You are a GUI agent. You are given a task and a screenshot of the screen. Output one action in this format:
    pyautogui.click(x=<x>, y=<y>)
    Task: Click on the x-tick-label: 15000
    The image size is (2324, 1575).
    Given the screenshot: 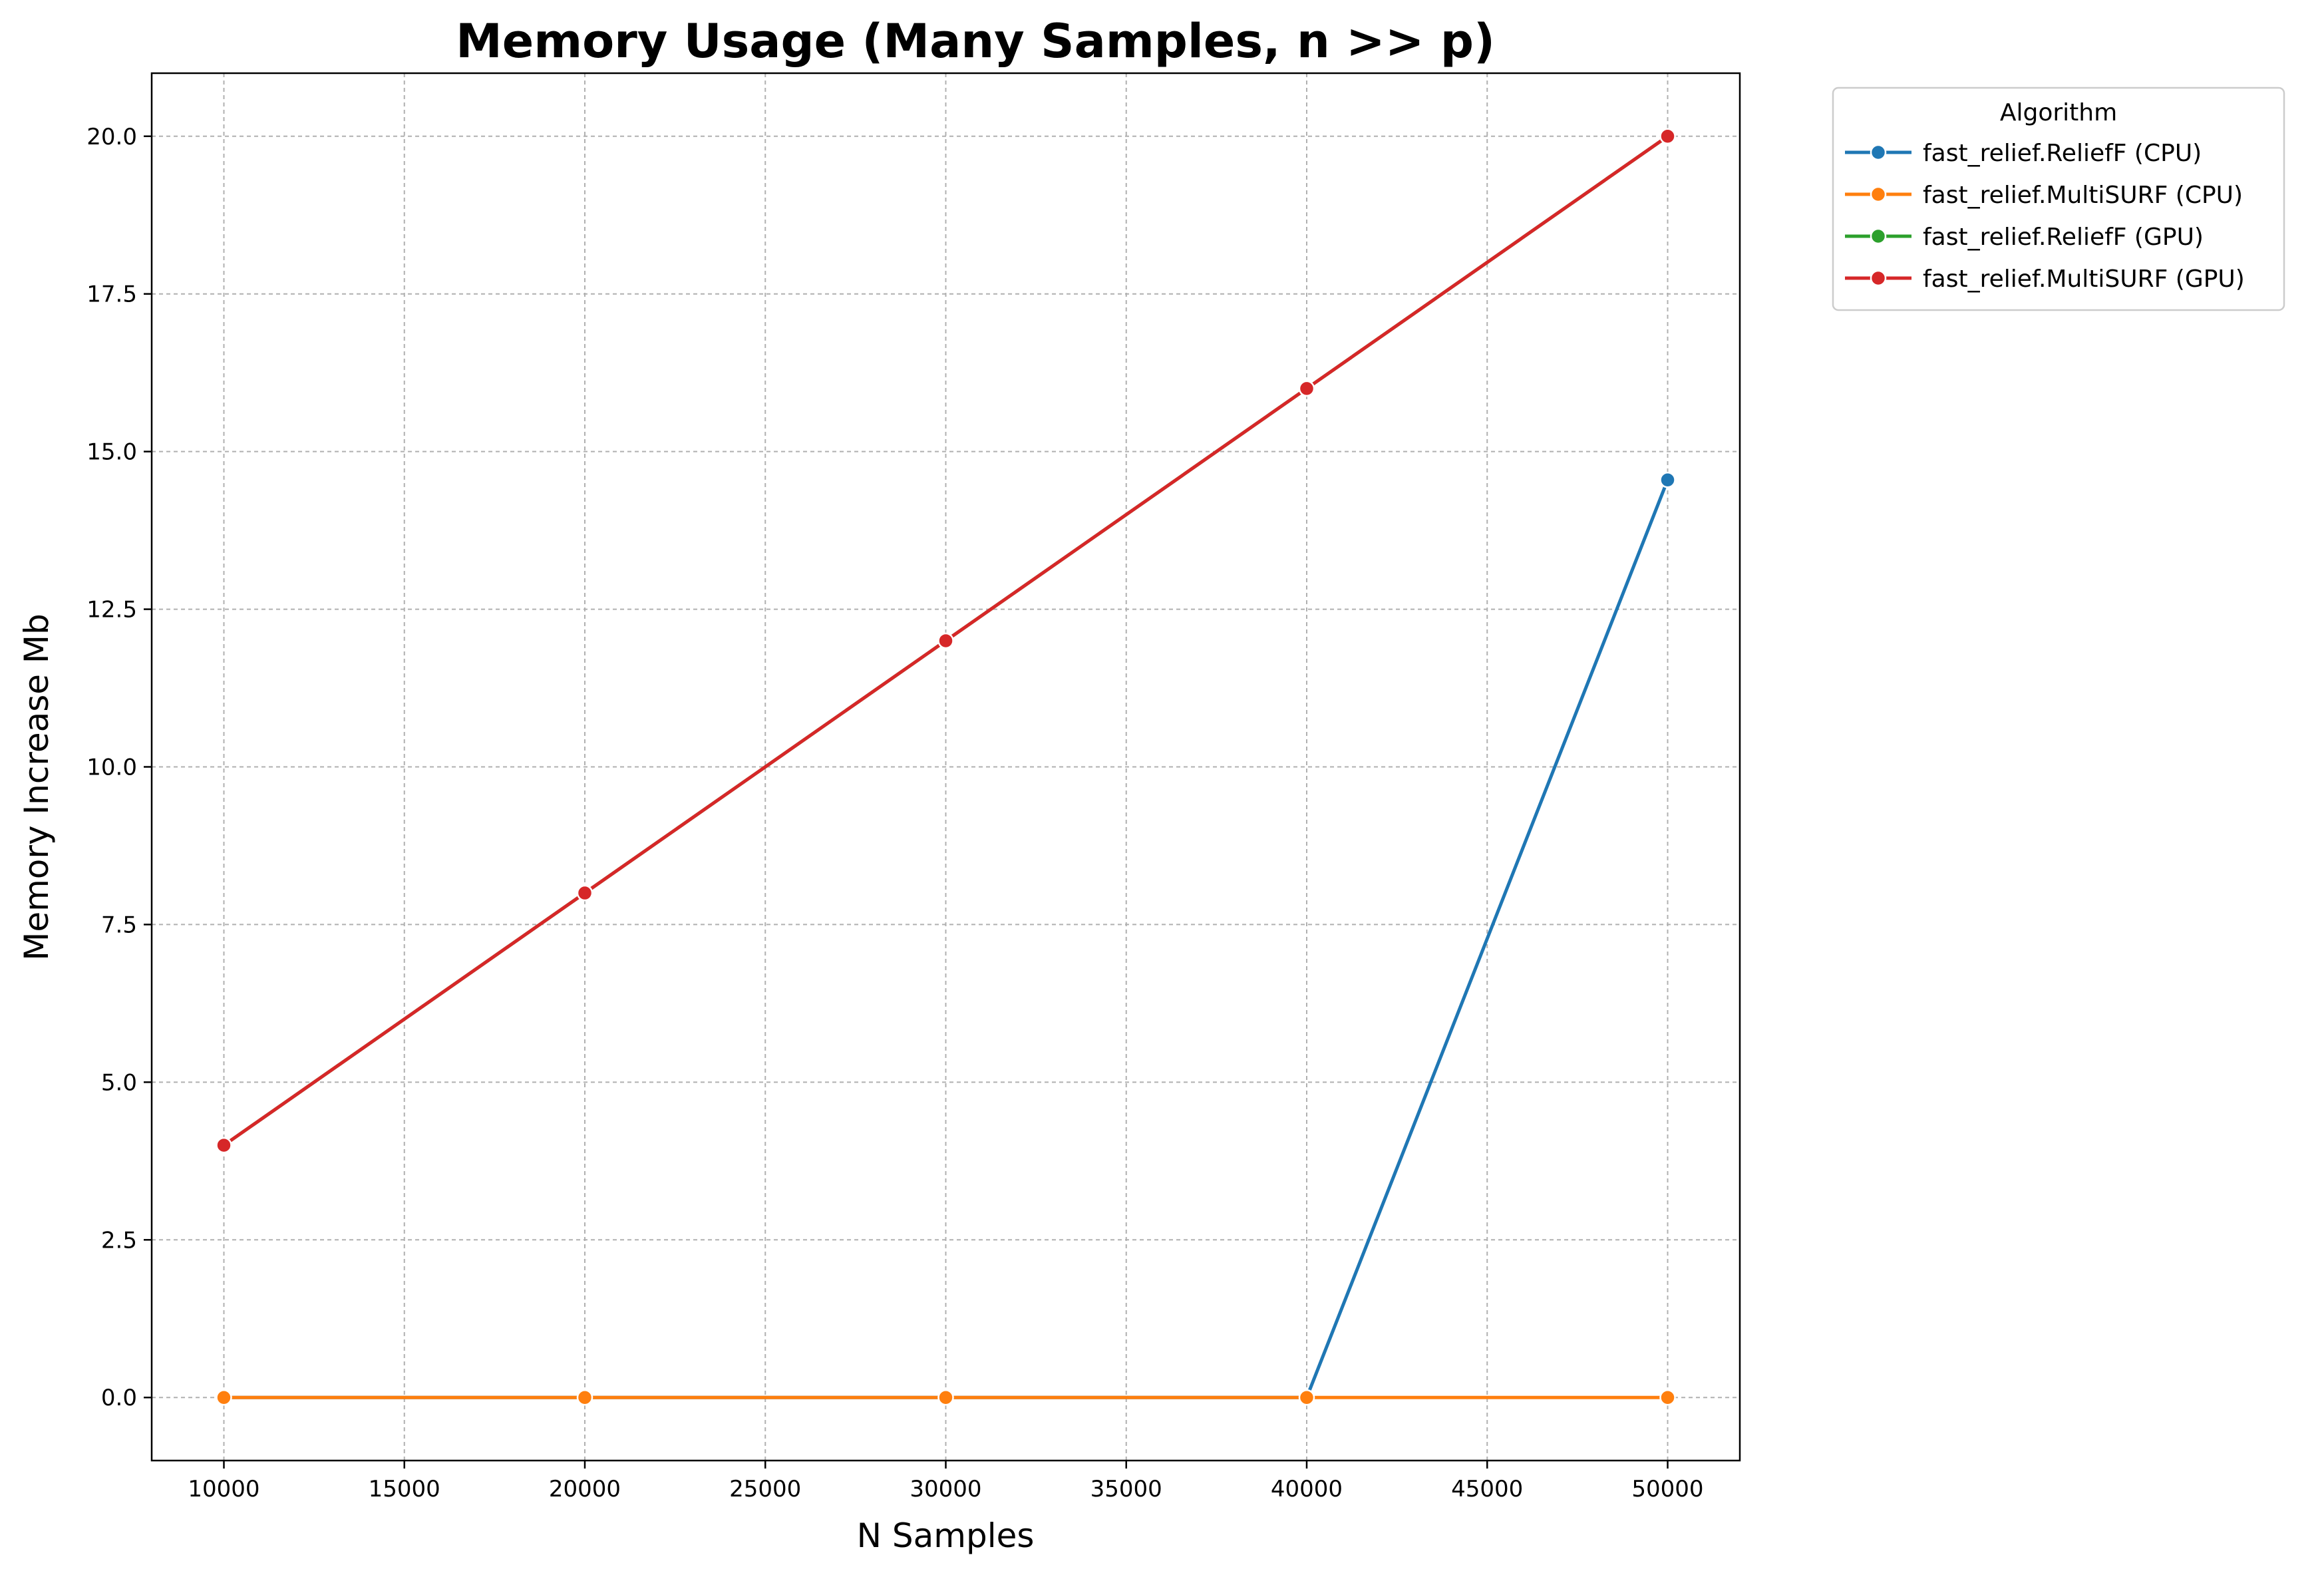 What is the action you would take?
    pyautogui.click(x=404, y=1489)
    